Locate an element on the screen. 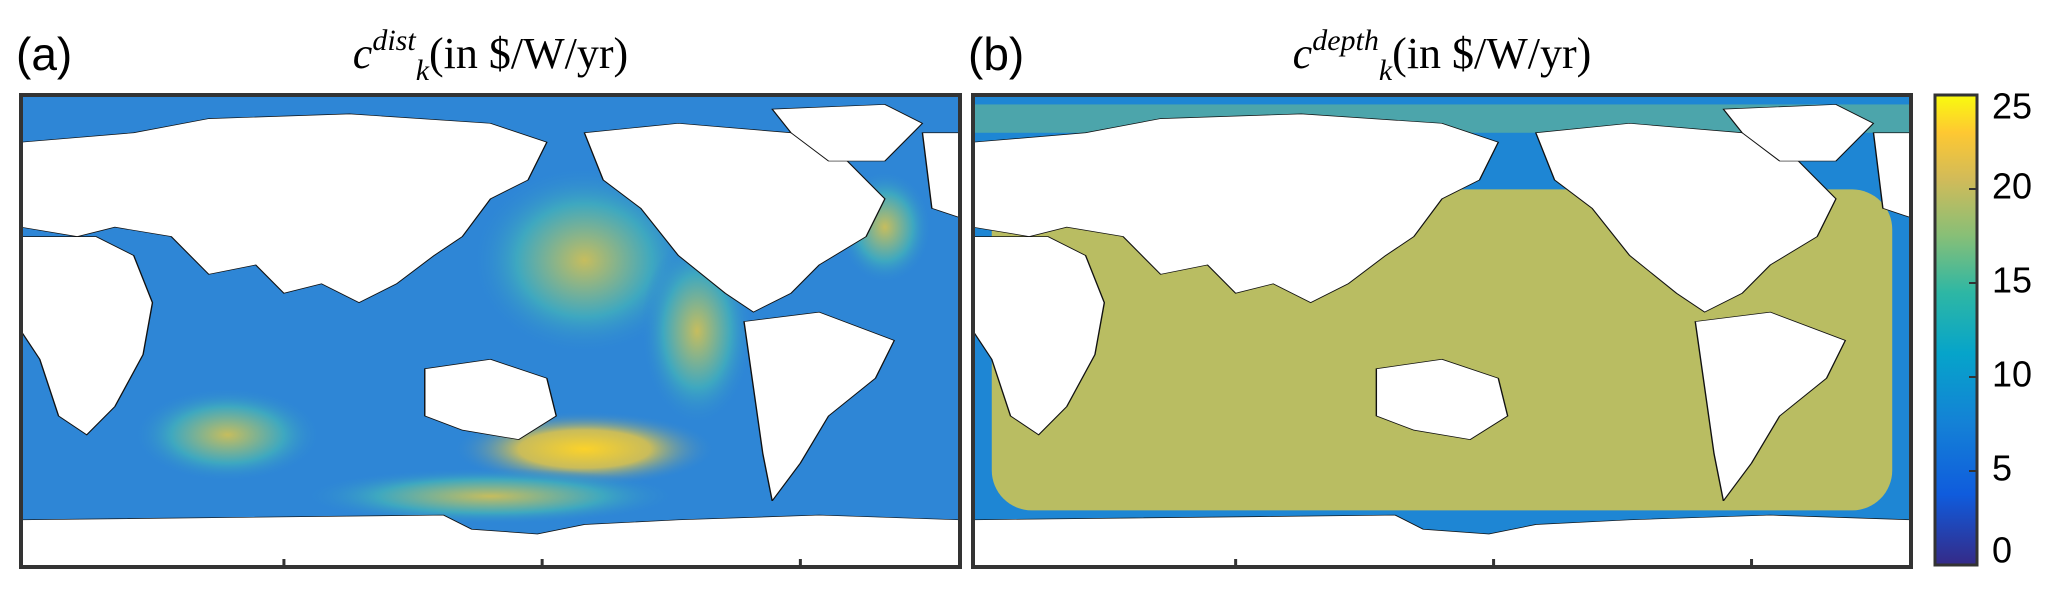 Image resolution: width=2067 pixels, height=597 pixels. colorbar is located at coordinates (1956, 330).